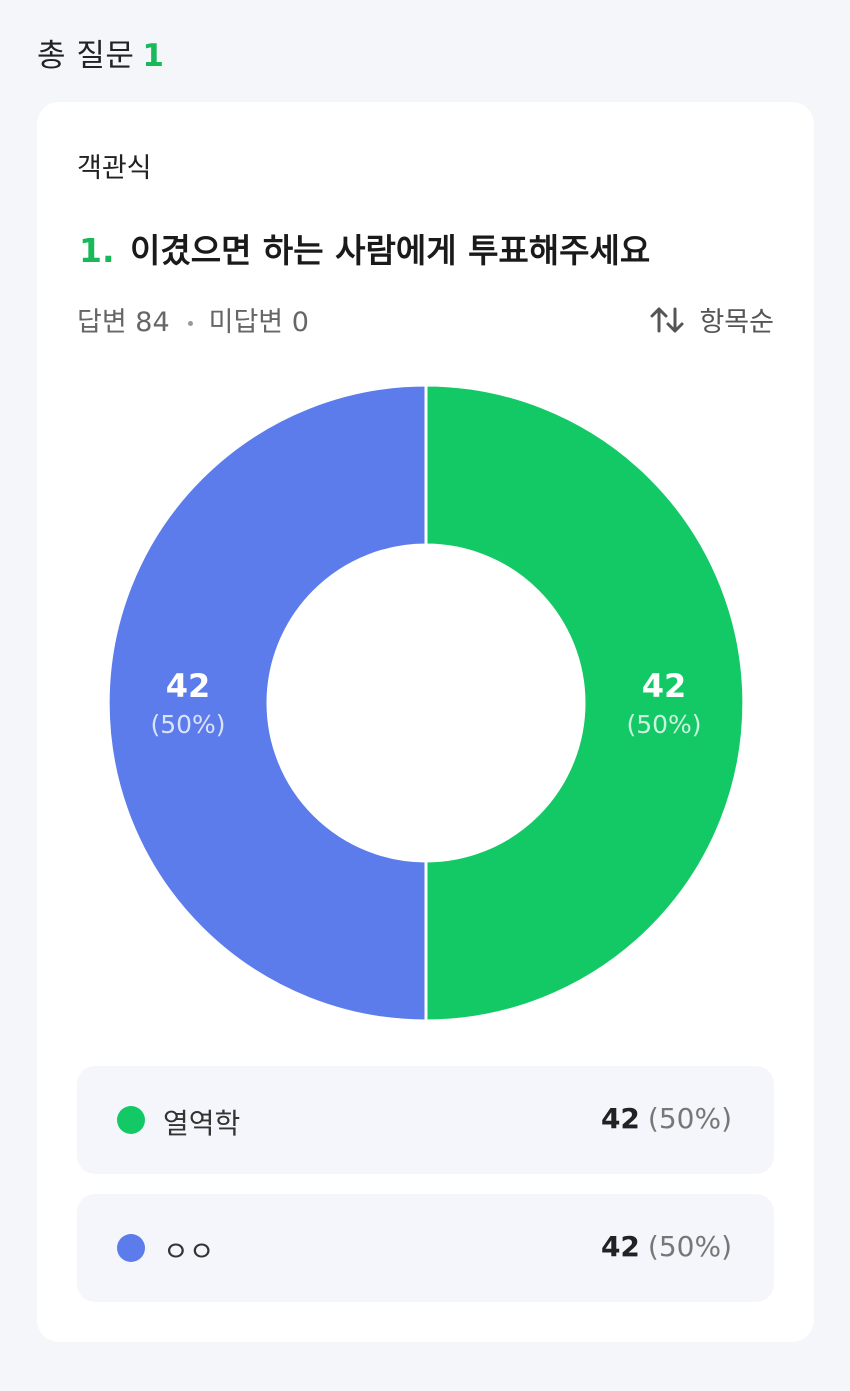 This screenshot has width=850, height=1391. What do you see at coordinates (123, 322) in the screenshot?
I see `answered-count: 답변 84` at bounding box center [123, 322].